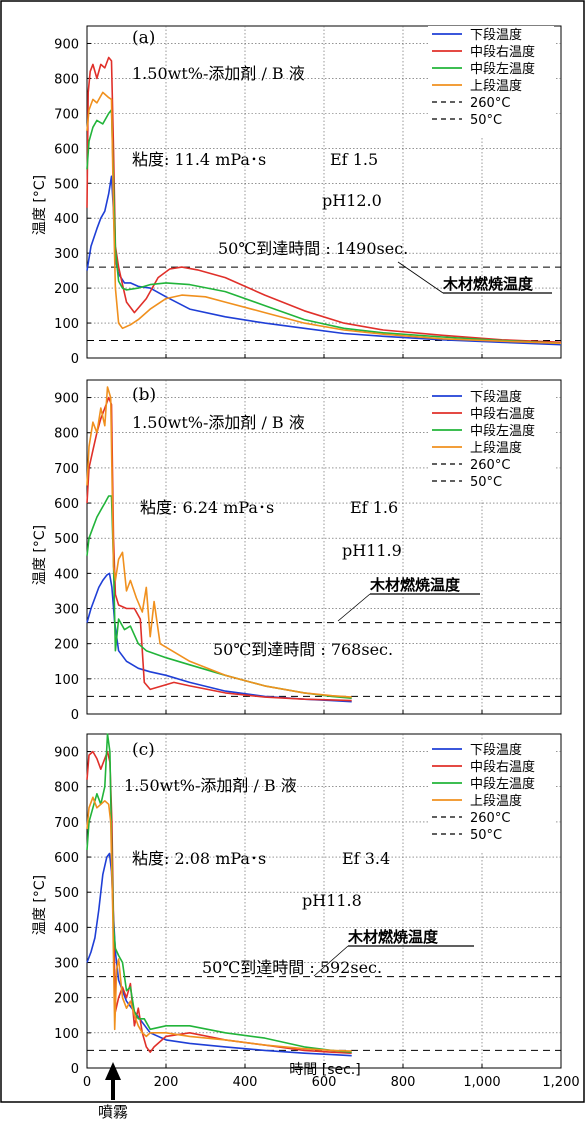 This screenshot has height=1122, width=585. I want to click on panel-b-legend-label: 上段温度, so click(496, 448).